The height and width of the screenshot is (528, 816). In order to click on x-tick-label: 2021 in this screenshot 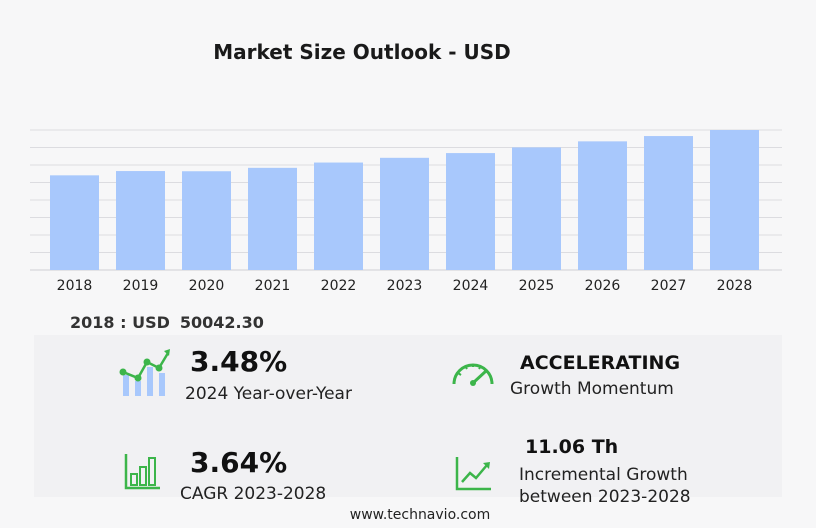, I will do `click(273, 286)`.